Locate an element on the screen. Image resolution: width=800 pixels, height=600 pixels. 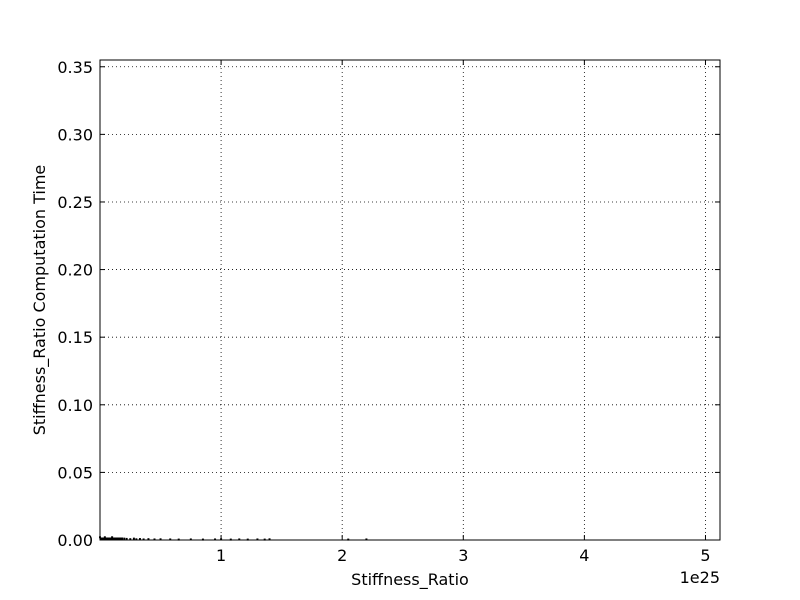
x-tick-label: 1 is located at coordinates (221, 555).